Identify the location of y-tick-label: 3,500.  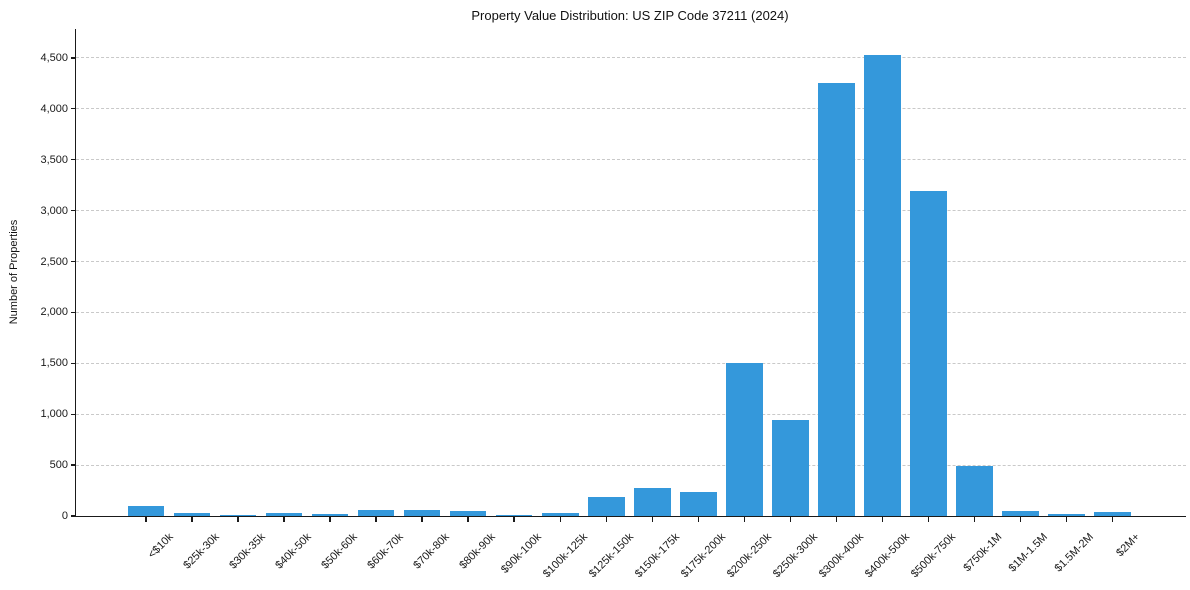
(54, 159).